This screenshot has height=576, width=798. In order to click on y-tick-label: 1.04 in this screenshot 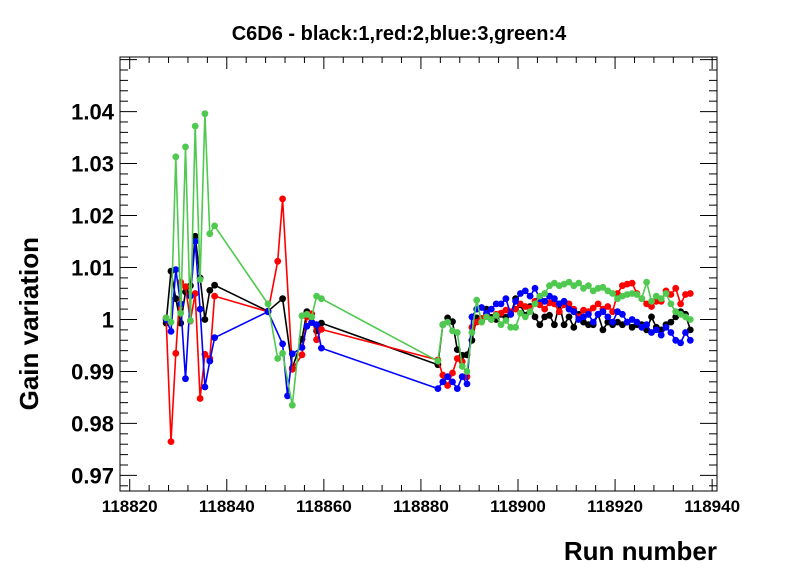, I will do `click(93, 112)`.